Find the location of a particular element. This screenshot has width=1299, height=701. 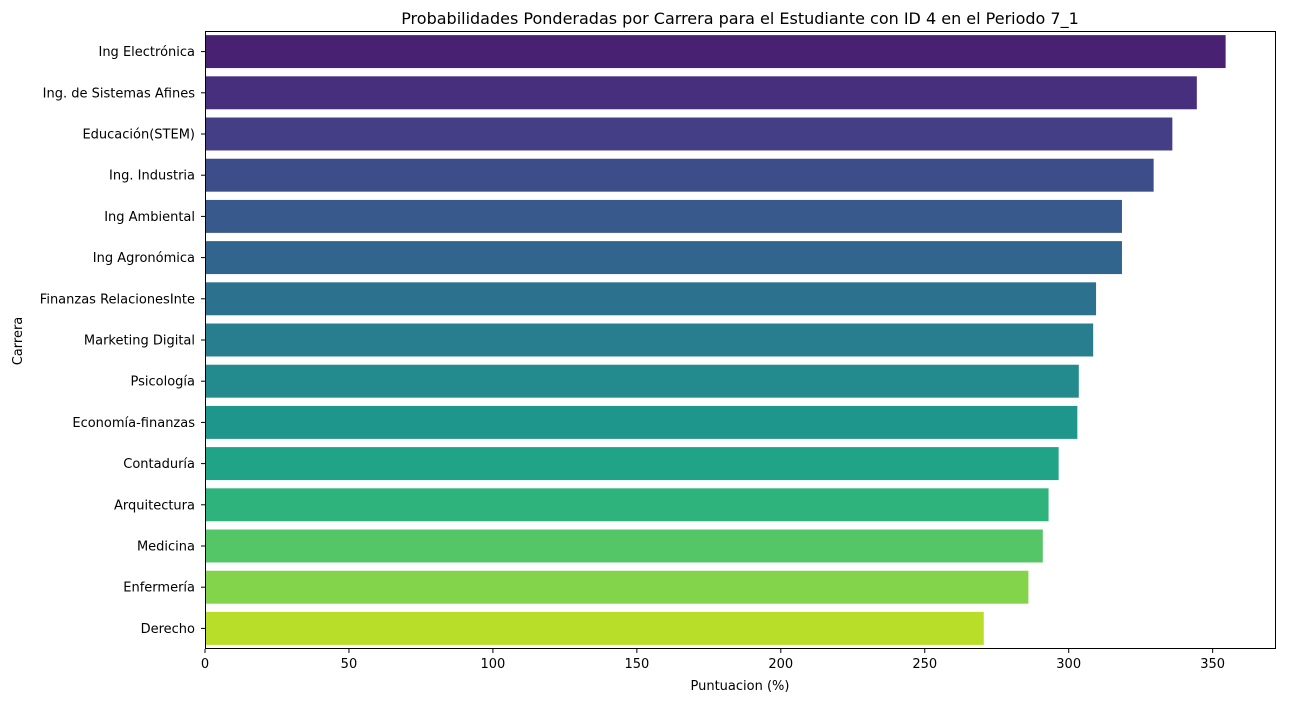

x-tick-label-6: 300 is located at coordinates (1068, 664).